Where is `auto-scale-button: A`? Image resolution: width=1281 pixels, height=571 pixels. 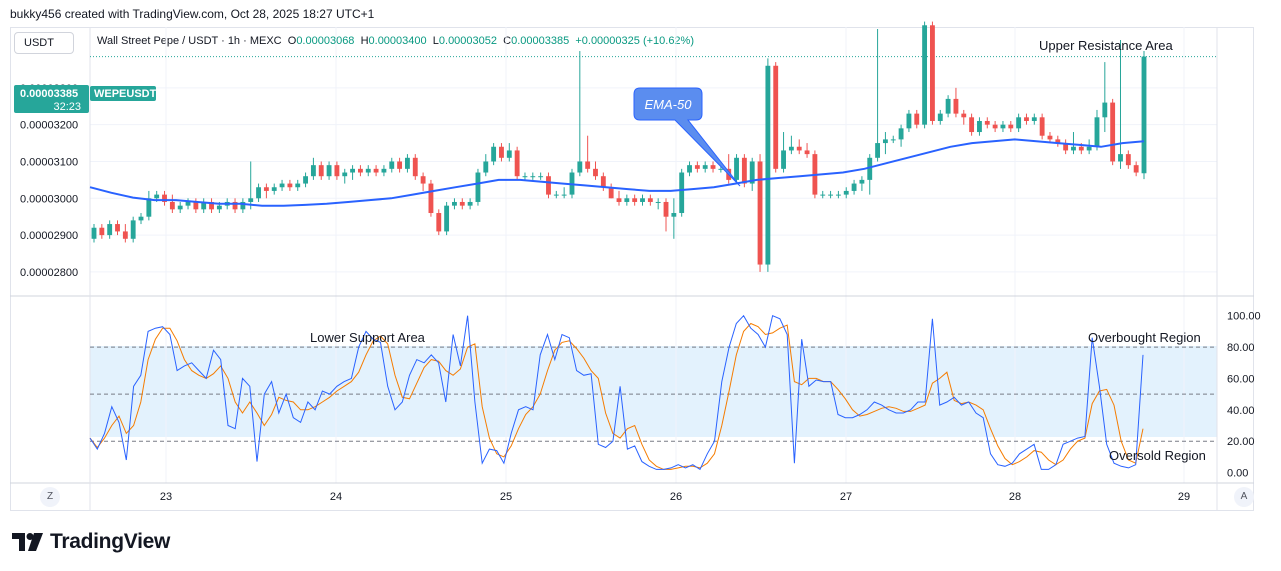
auto-scale-button: A is located at coordinates (1244, 497).